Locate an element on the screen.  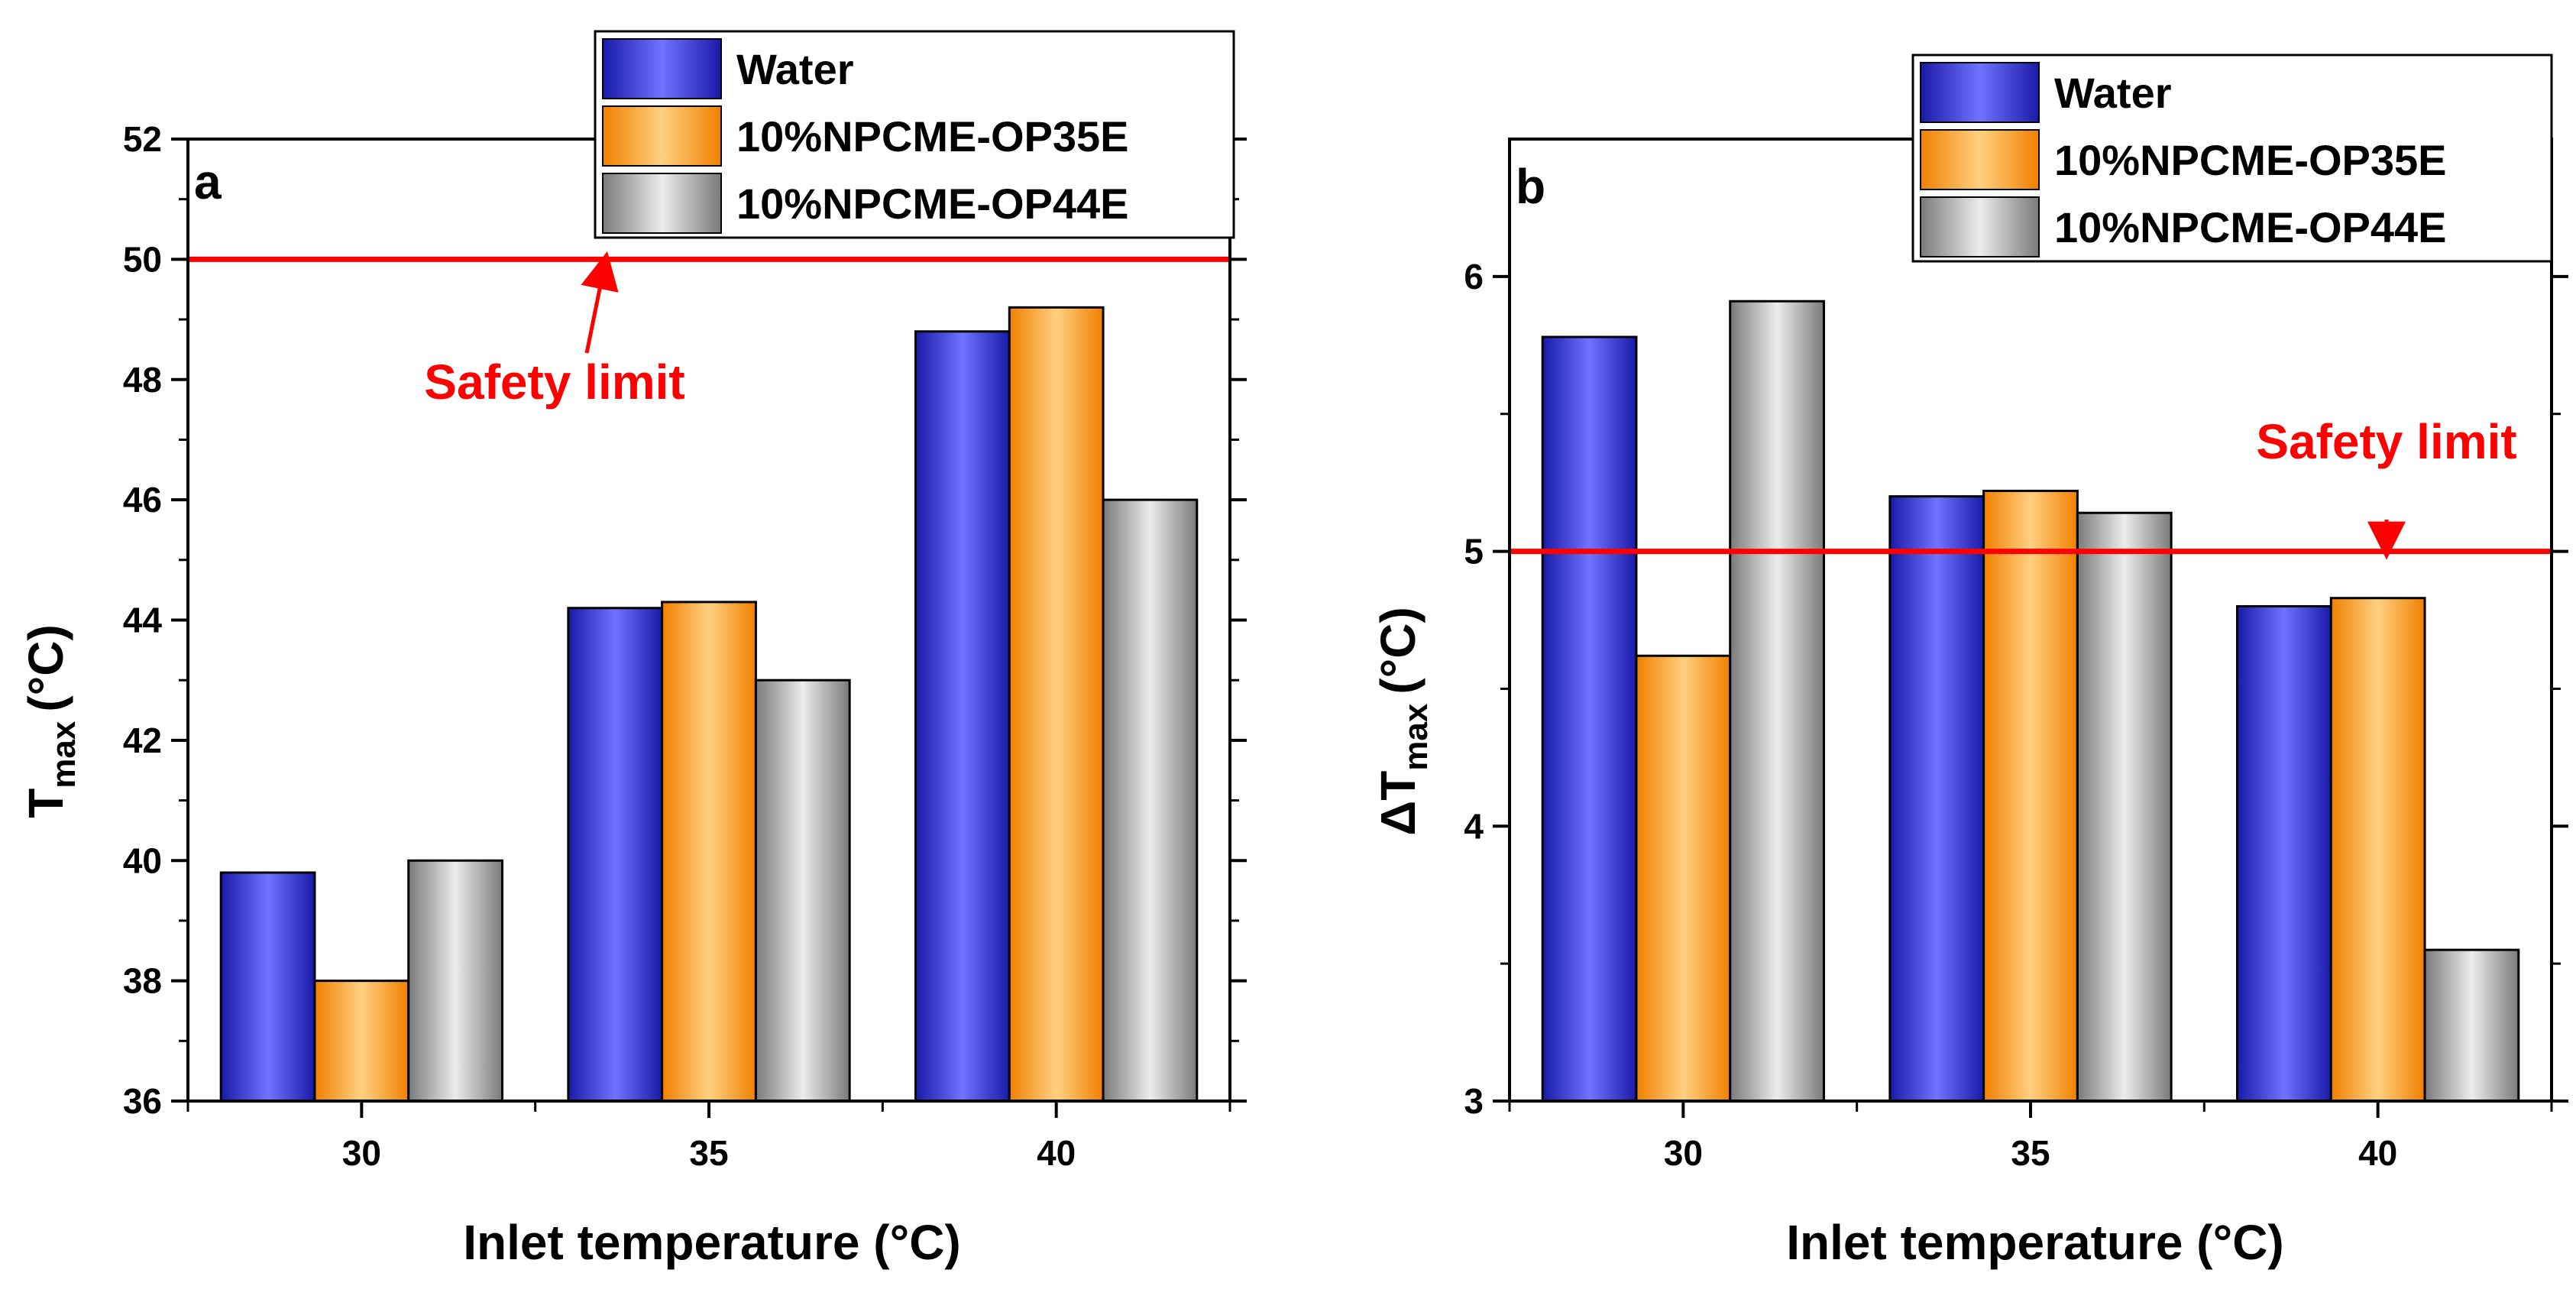
y-tick-label: 4 is located at coordinates (1474, 826).